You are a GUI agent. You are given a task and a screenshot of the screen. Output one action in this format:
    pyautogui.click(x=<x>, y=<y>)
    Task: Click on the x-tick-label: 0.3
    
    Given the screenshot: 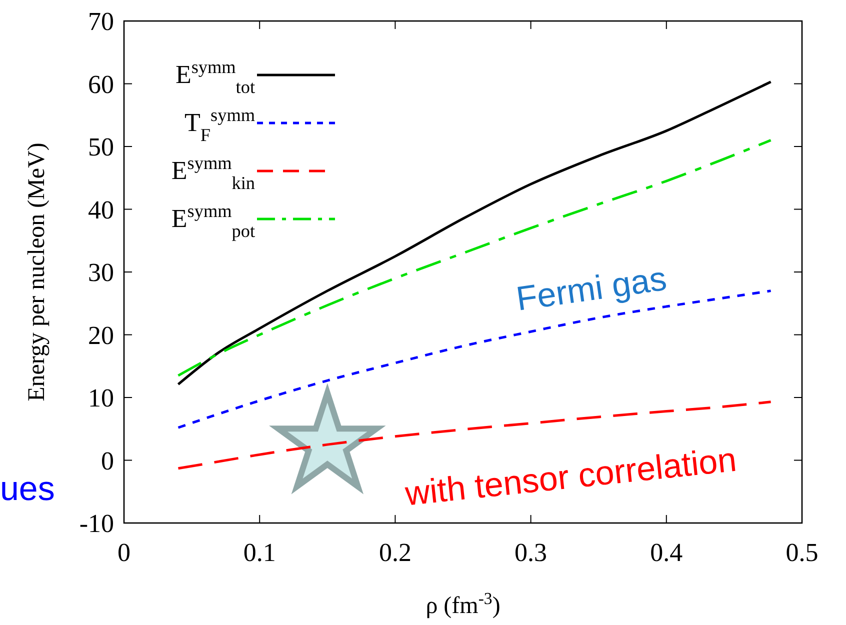 What is the action you would take?
    pyautogui.click(x=531, y=552)
    